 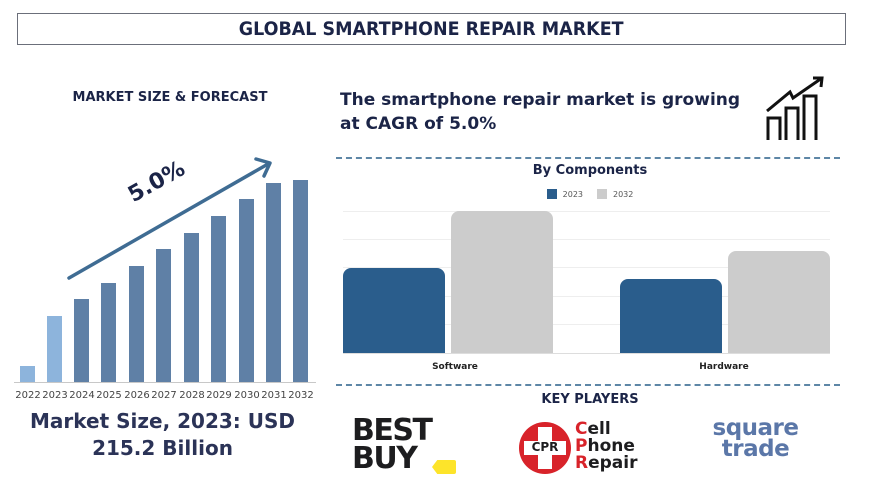 What do you see at coordinates (82, 395) in the screenshot?
I see `year-label: 2024` at bounding box center [82, 395].